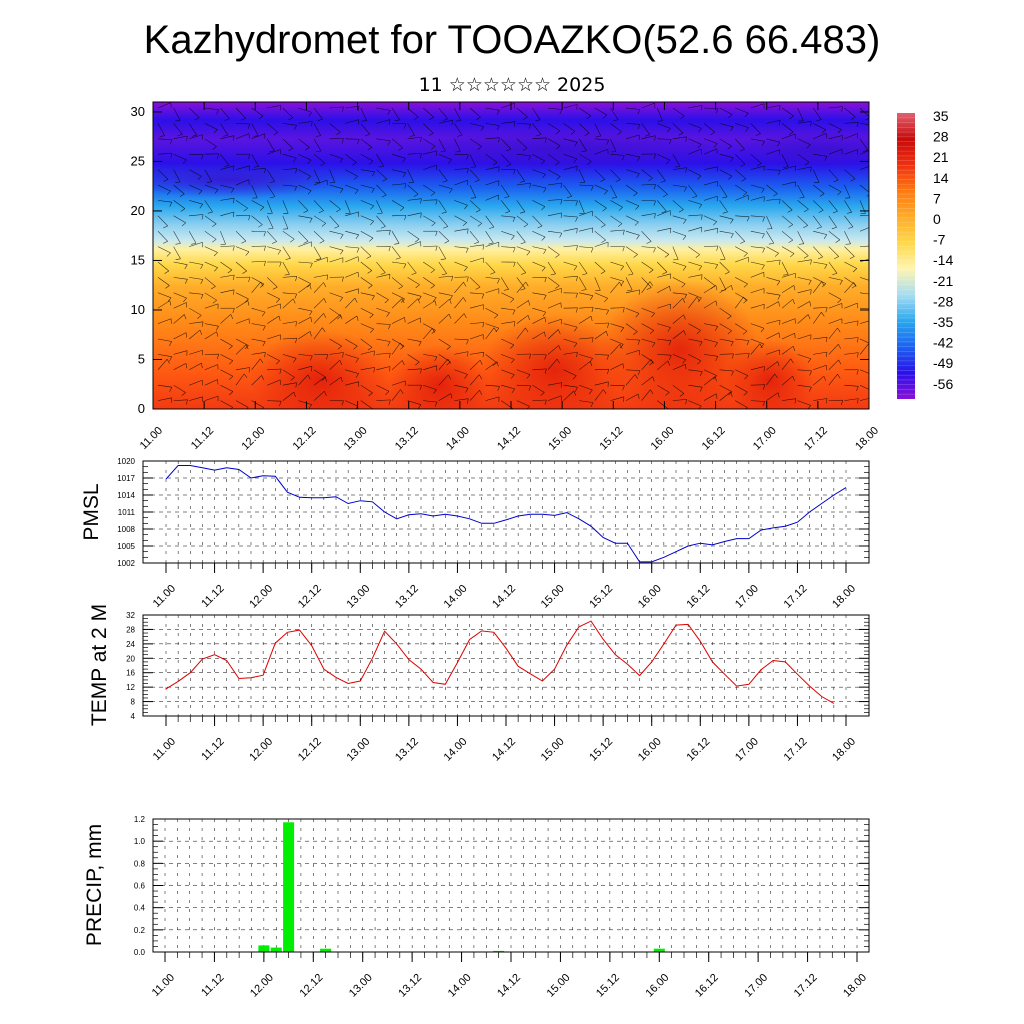 The image size is (1024, 1024). I want to click on chart-title: Kazhydromet for TOOAZKO(52.6 66.483), so click(512, 40).